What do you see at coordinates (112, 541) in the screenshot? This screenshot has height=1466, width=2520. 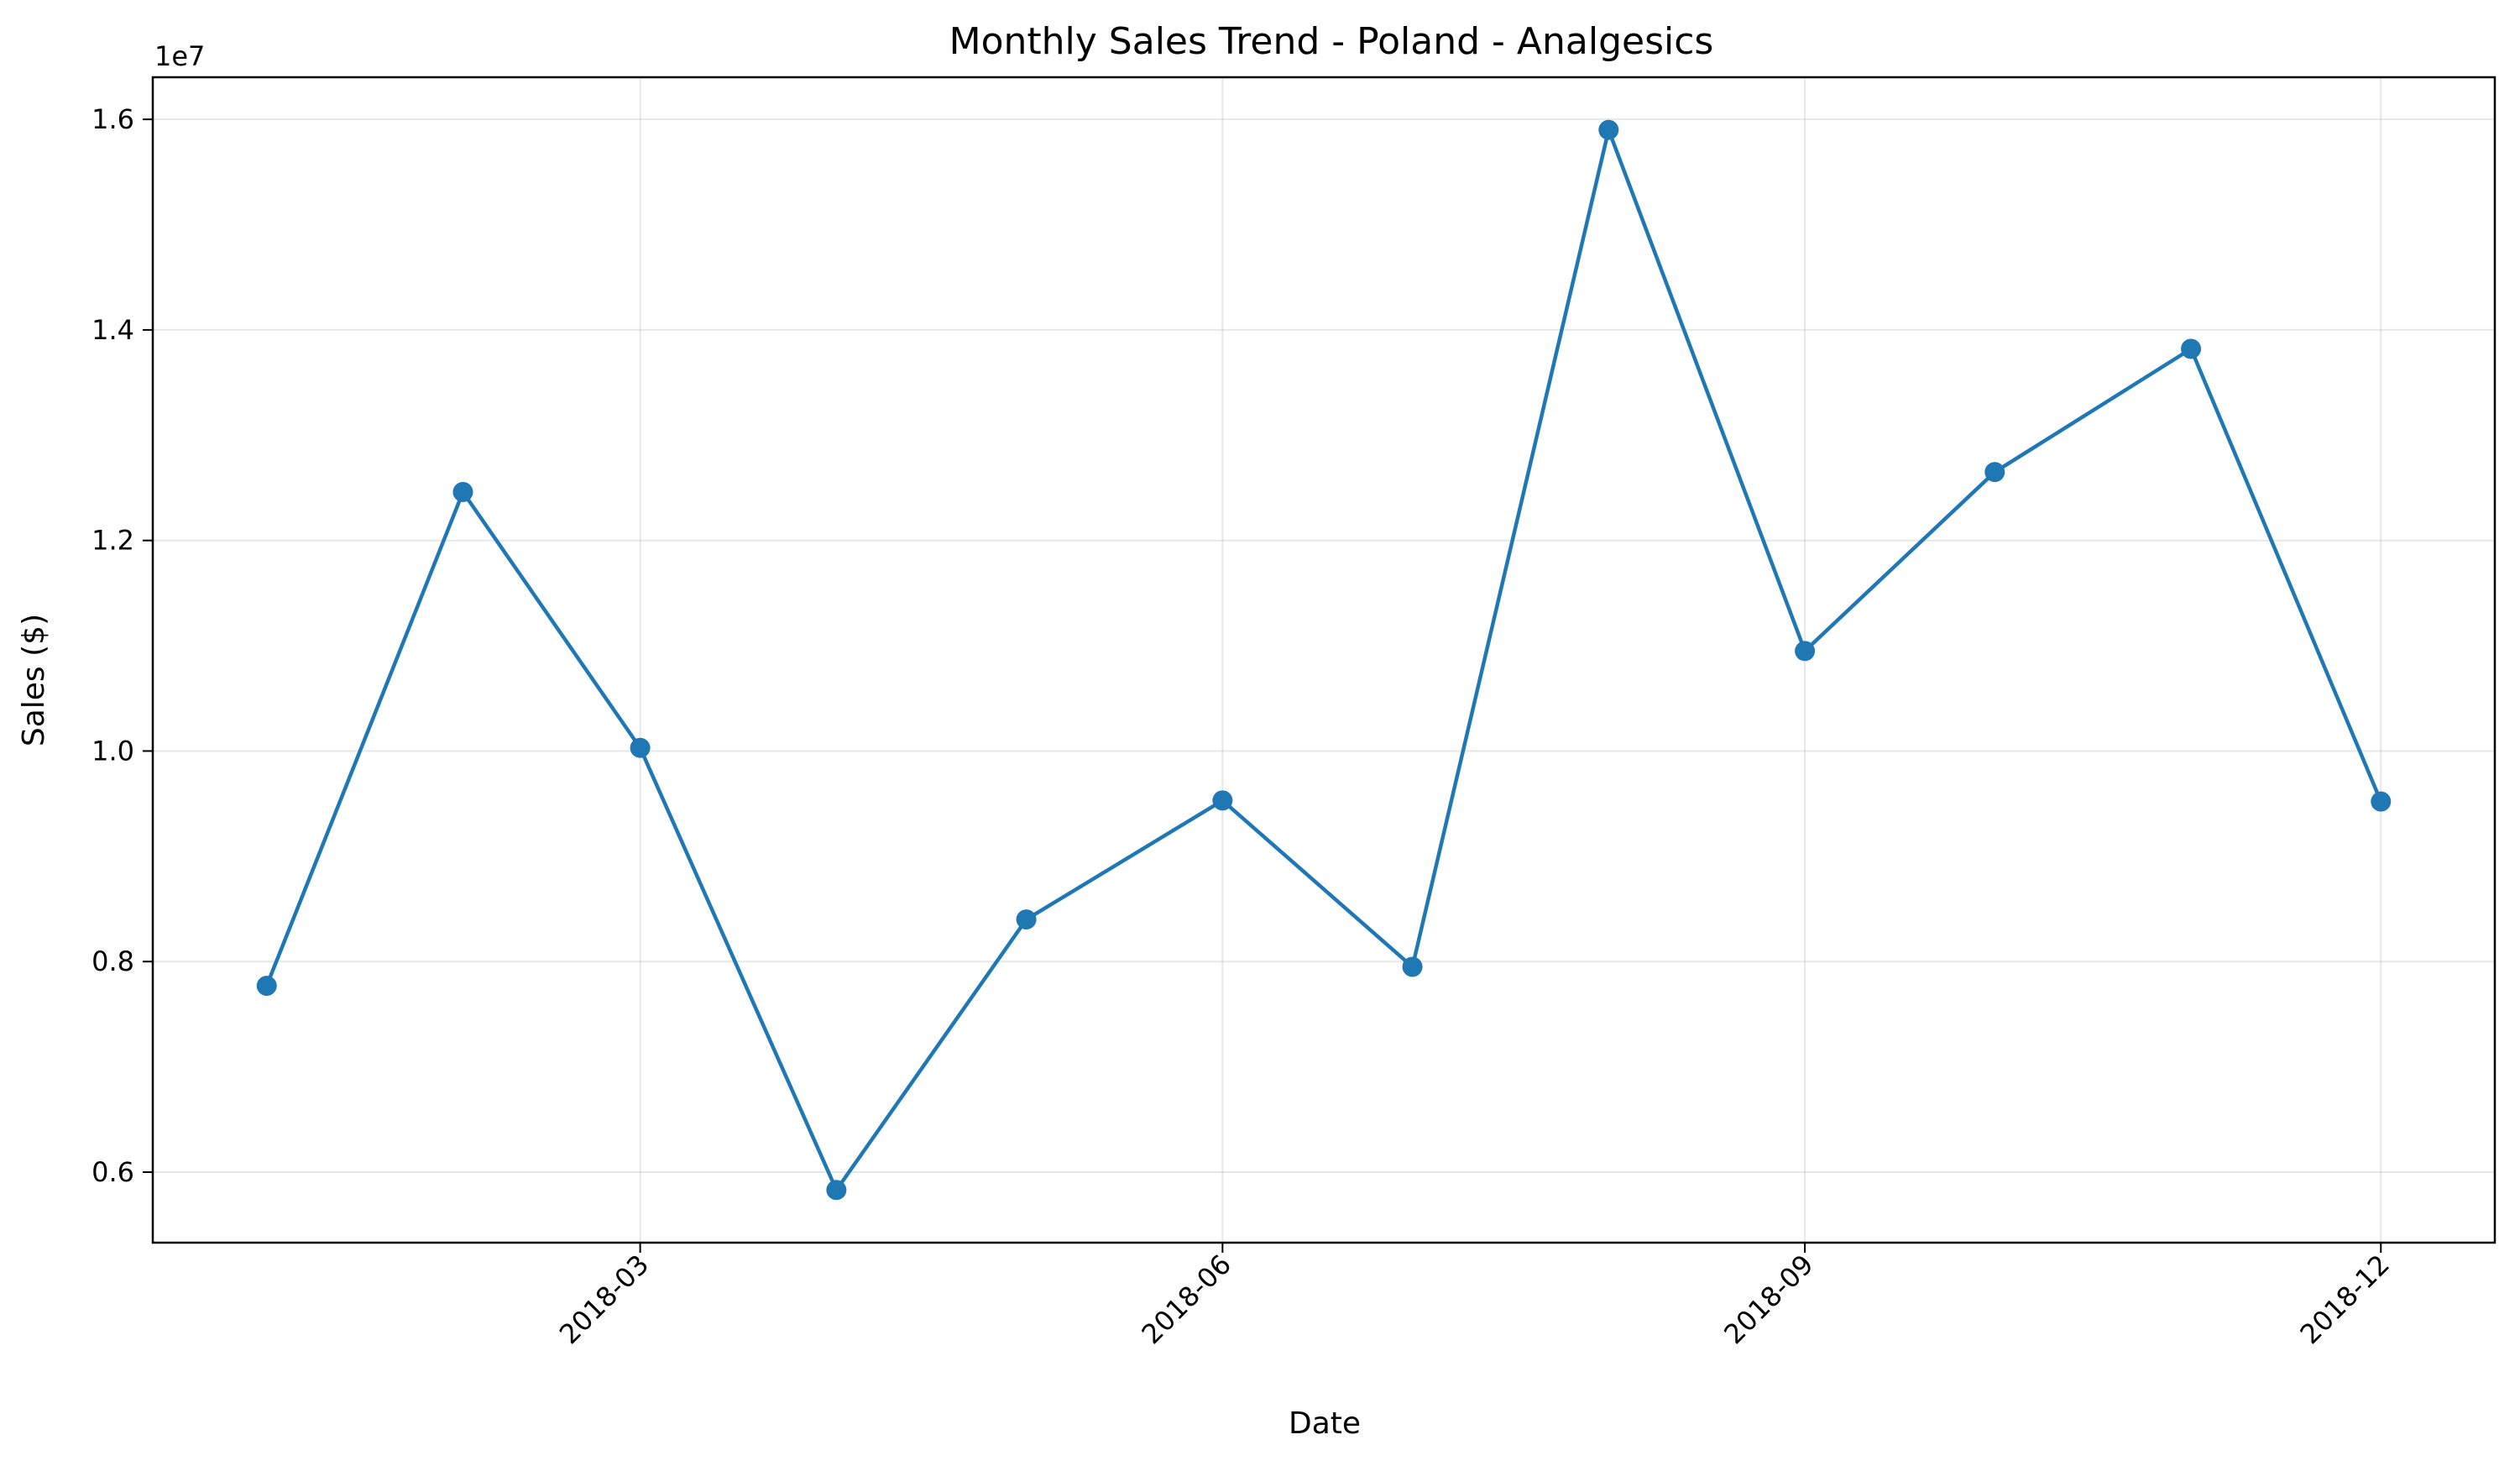 I see `y-tick-label: 1.2` at bounding box center [112, 541].